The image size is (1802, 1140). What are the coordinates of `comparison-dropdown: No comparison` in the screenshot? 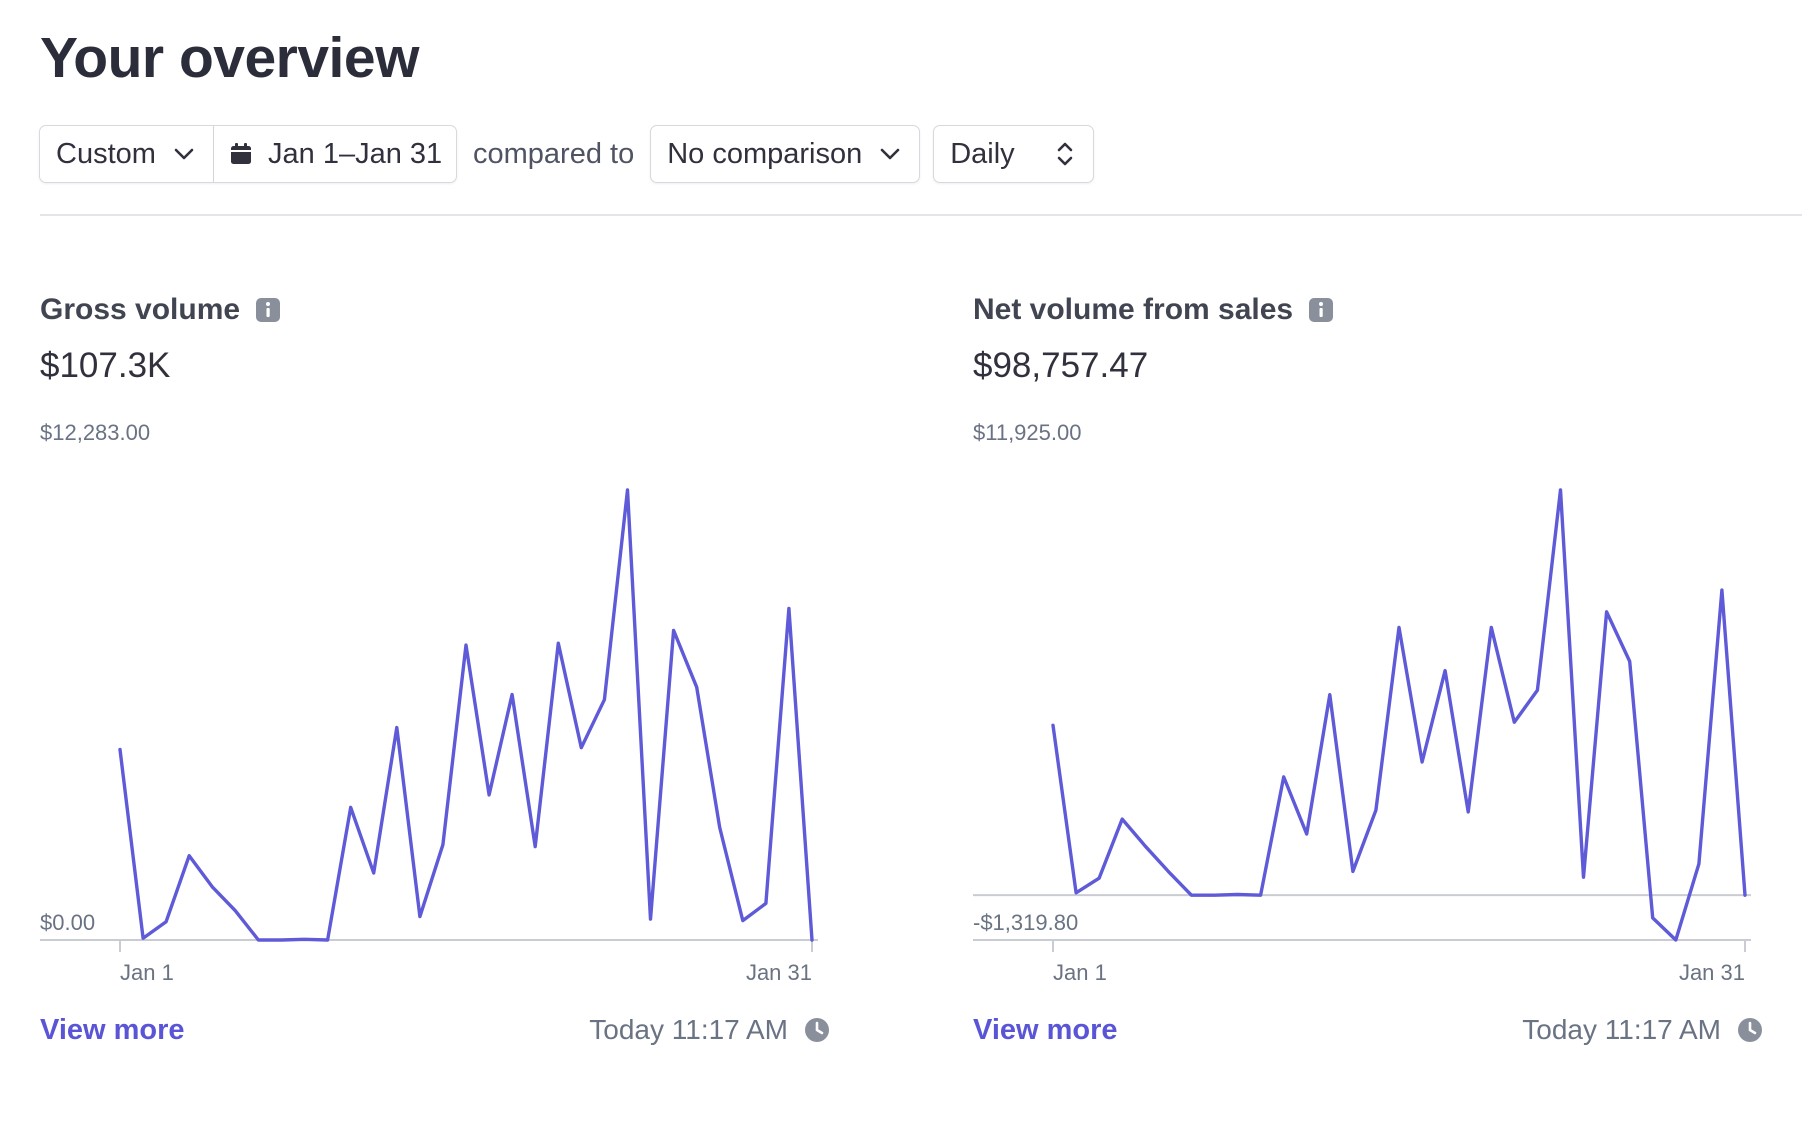 It's located at (785, 154).